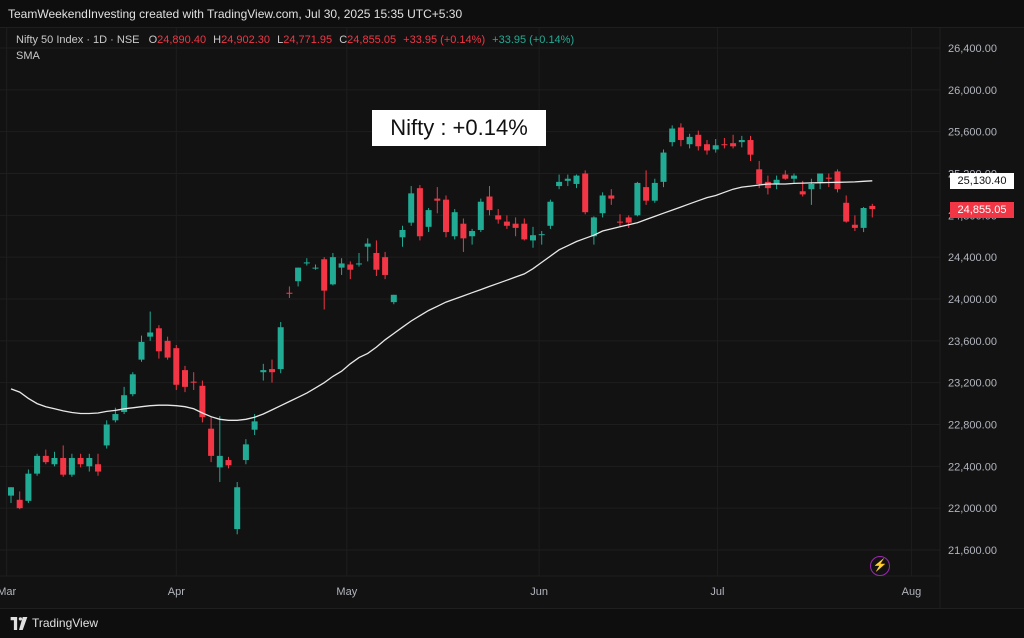 The image size is (1024, 638). What do you see at coordinates (972, 509) in the screenshot?
I see `y-tick-label: 22,000.00` at bounding box center [972, 509].